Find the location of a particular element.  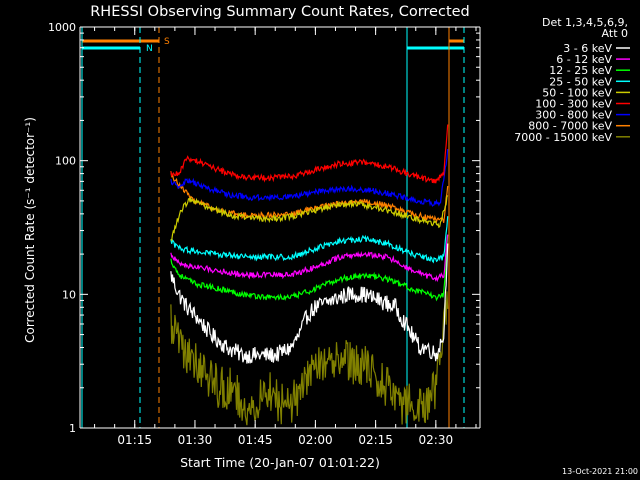

y-axis-label: Corrected Count Rate (s⁻¹ detector⁻¹) is located at coordinates (30, 230).